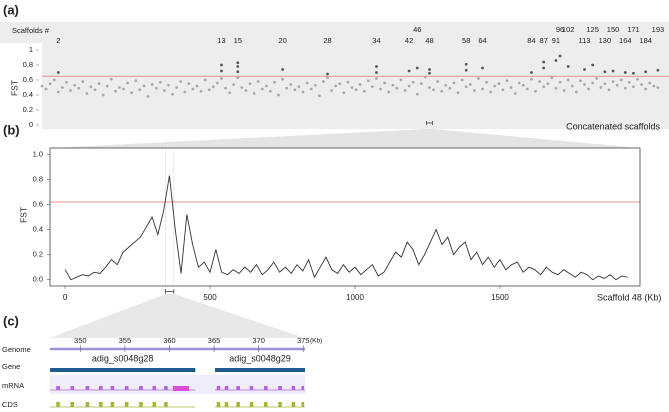 The height and width of the screenshot is (412, 669). What do you see at coordinates (376, 40) in the screenshot?
I see `scaffold-label: 34` at bounding box center [376, 40].